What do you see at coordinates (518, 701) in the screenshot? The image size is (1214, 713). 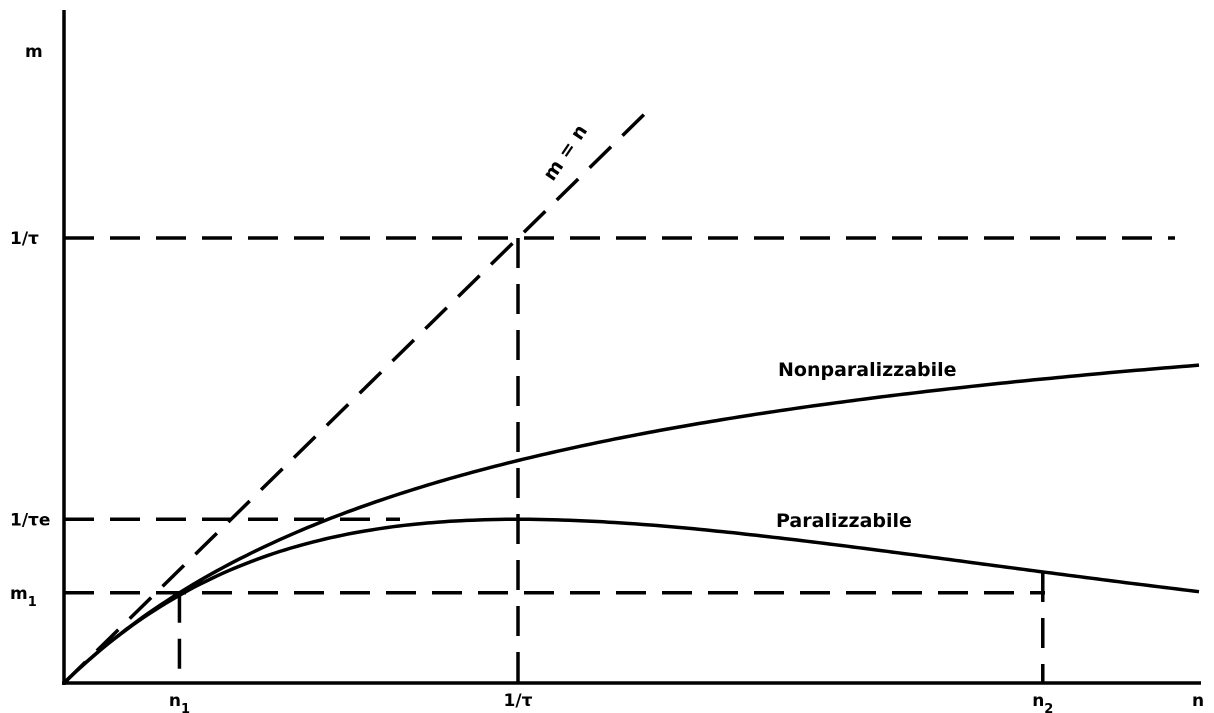 I see `x-tick-label-1: 1/τ` at bounding box center [518, 701].